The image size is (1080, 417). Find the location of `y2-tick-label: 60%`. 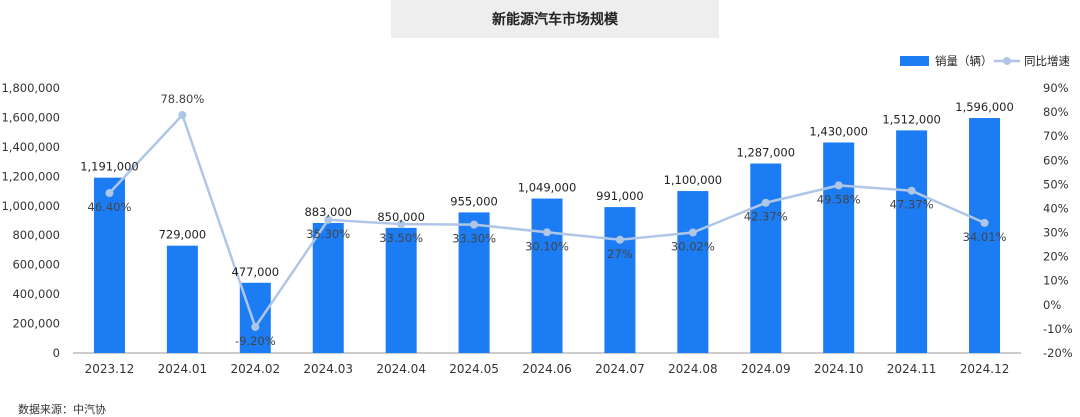

y2-tick-label: 60% is located at coordinates (1056, 160).